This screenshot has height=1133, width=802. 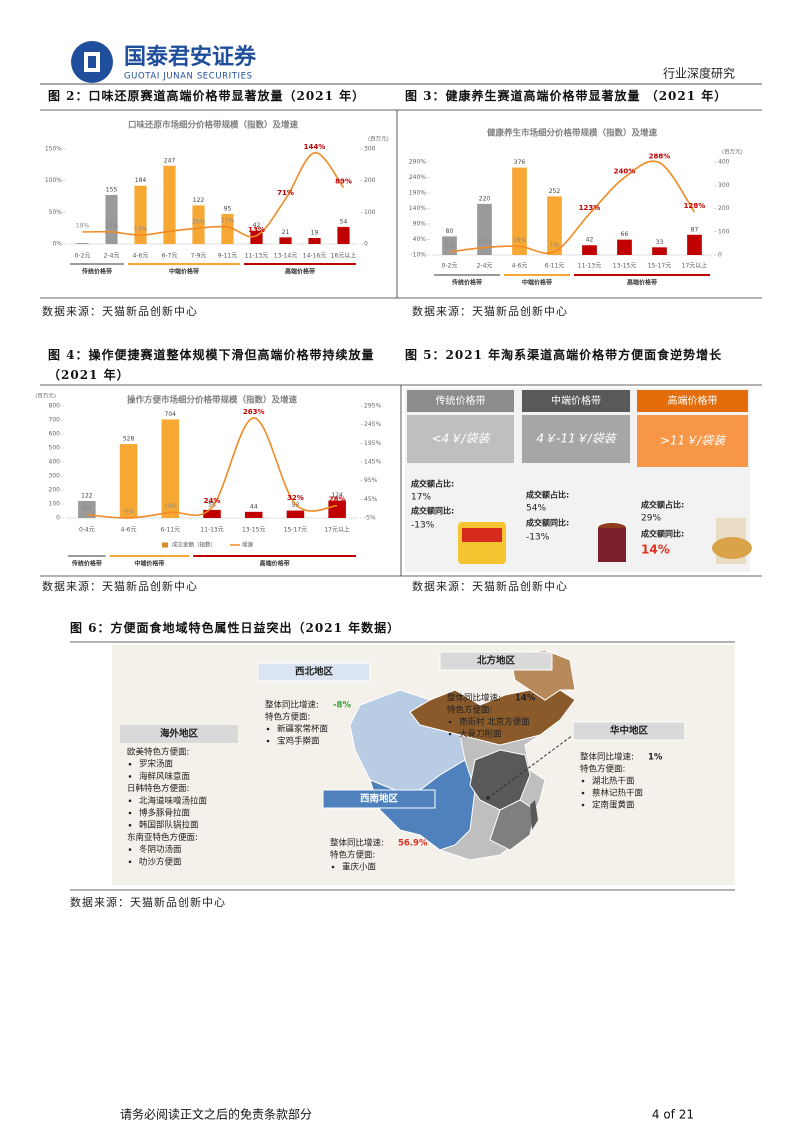 What do you see at coordinates (300, 272) in the screenshot?
I see `group-label: 高端价格带` at bounding box center [300, 272].